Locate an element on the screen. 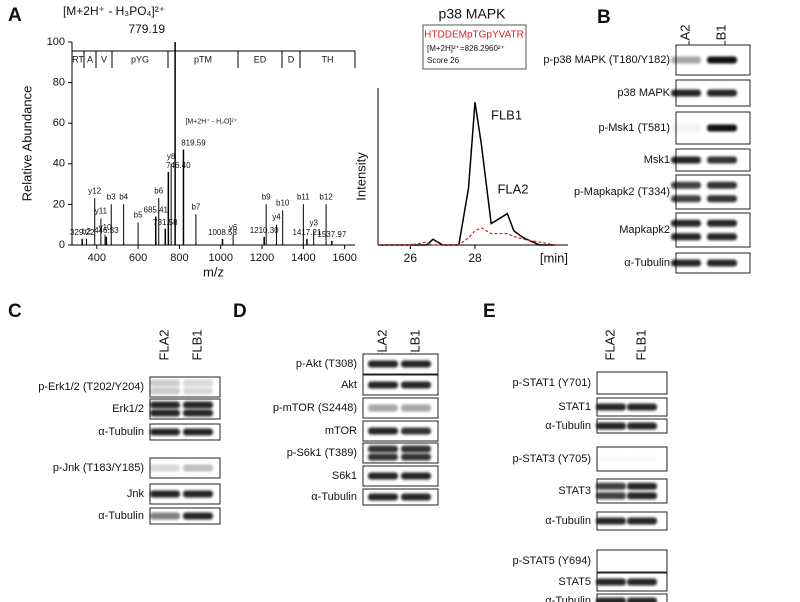 This screenshot has height=602, width=800. ion-label: y4 is located at coordinates (276, 217).